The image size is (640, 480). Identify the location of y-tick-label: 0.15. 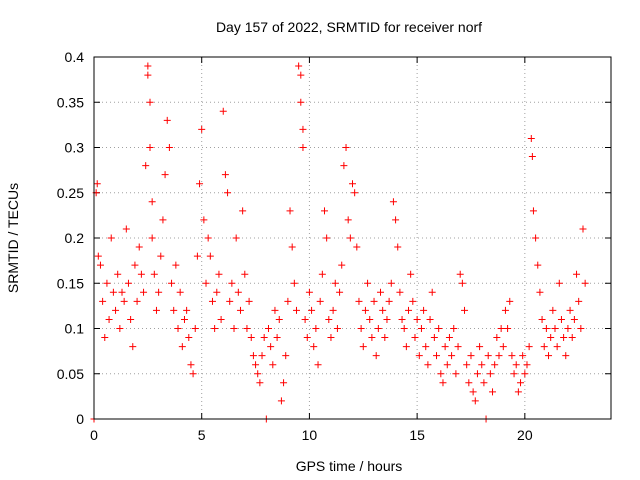
(70, 283).